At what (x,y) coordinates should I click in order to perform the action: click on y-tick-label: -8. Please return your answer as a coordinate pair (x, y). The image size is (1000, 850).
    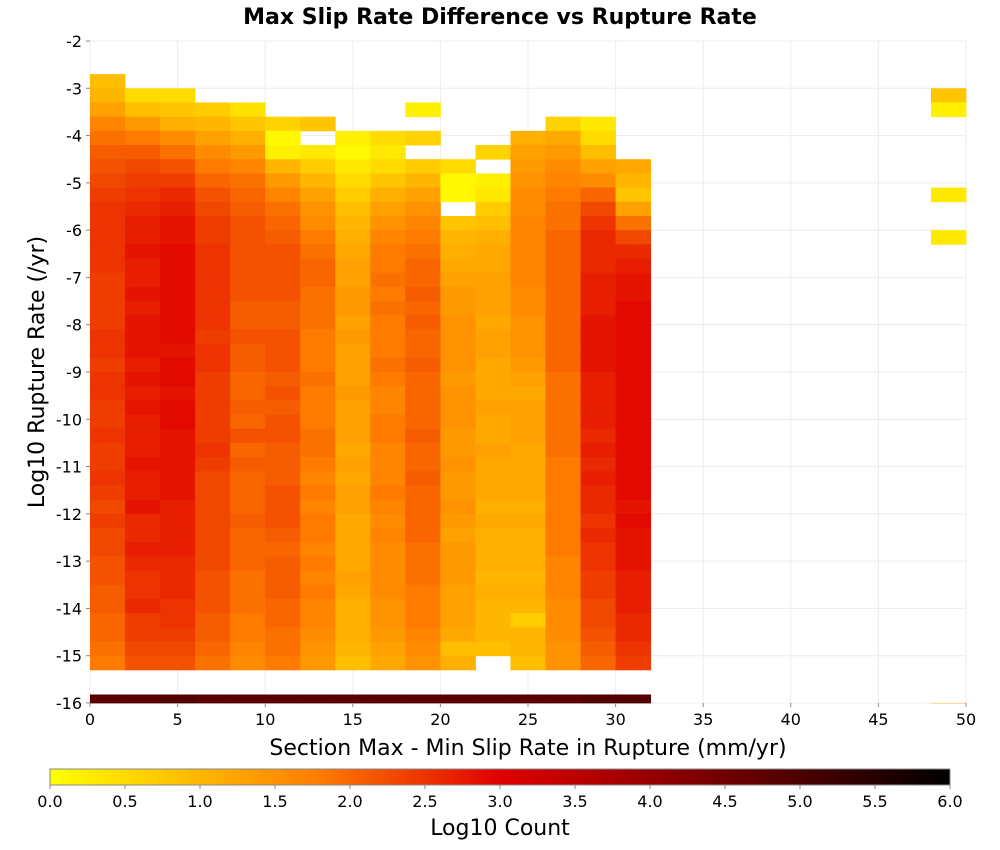
    Looking at the image, I should click on (74, 325).